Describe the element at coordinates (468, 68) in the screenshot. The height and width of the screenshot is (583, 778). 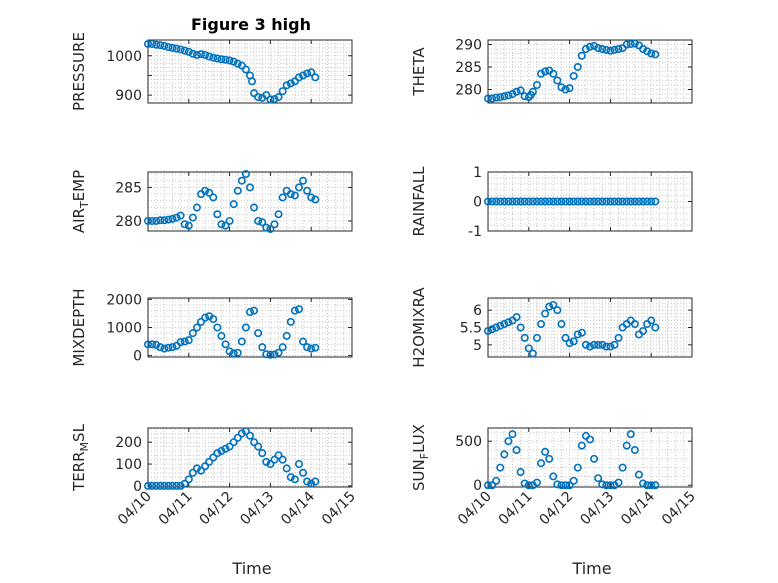
I see `y-tick-label: 285` at that location.